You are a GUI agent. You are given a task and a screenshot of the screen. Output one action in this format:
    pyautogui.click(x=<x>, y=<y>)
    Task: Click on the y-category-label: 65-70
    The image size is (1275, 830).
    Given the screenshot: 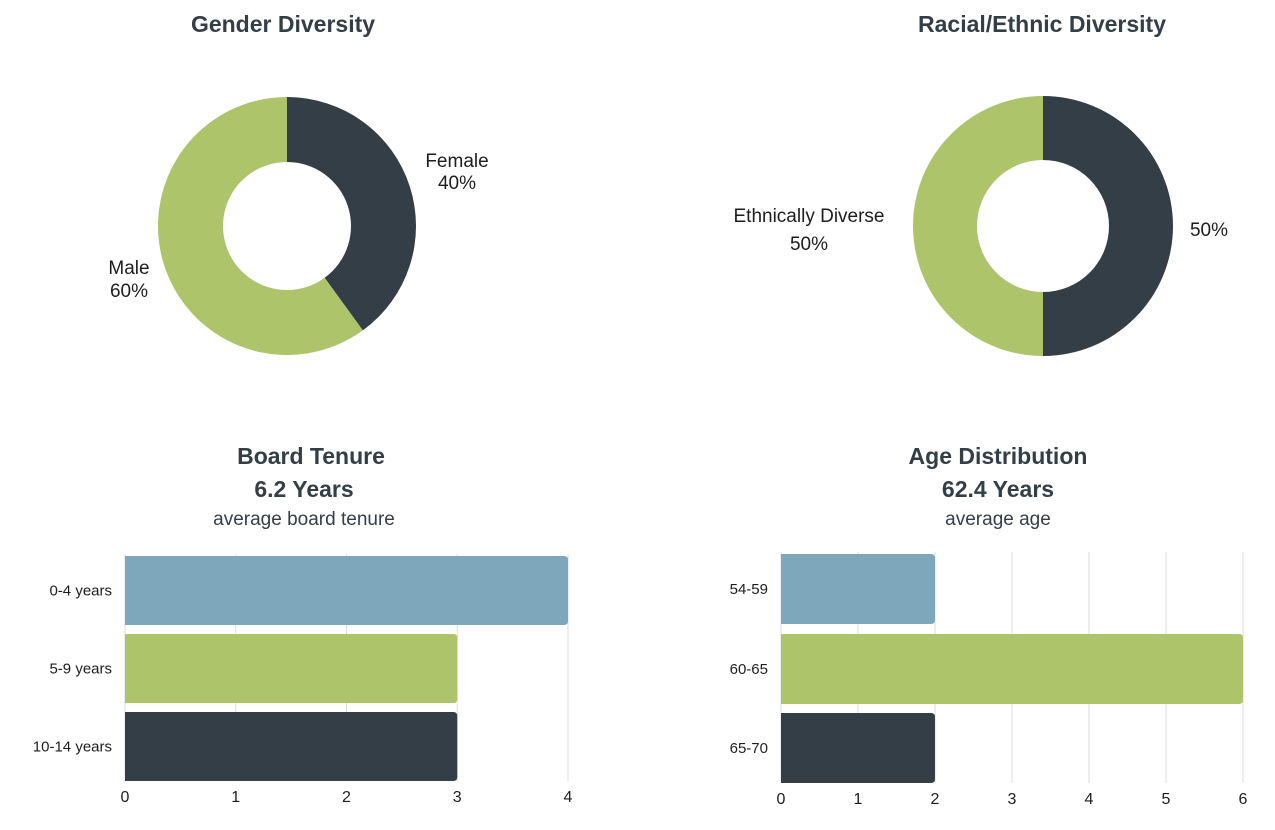 What is the action you would take?
    pyautogui.click(x=749, y=748)
    